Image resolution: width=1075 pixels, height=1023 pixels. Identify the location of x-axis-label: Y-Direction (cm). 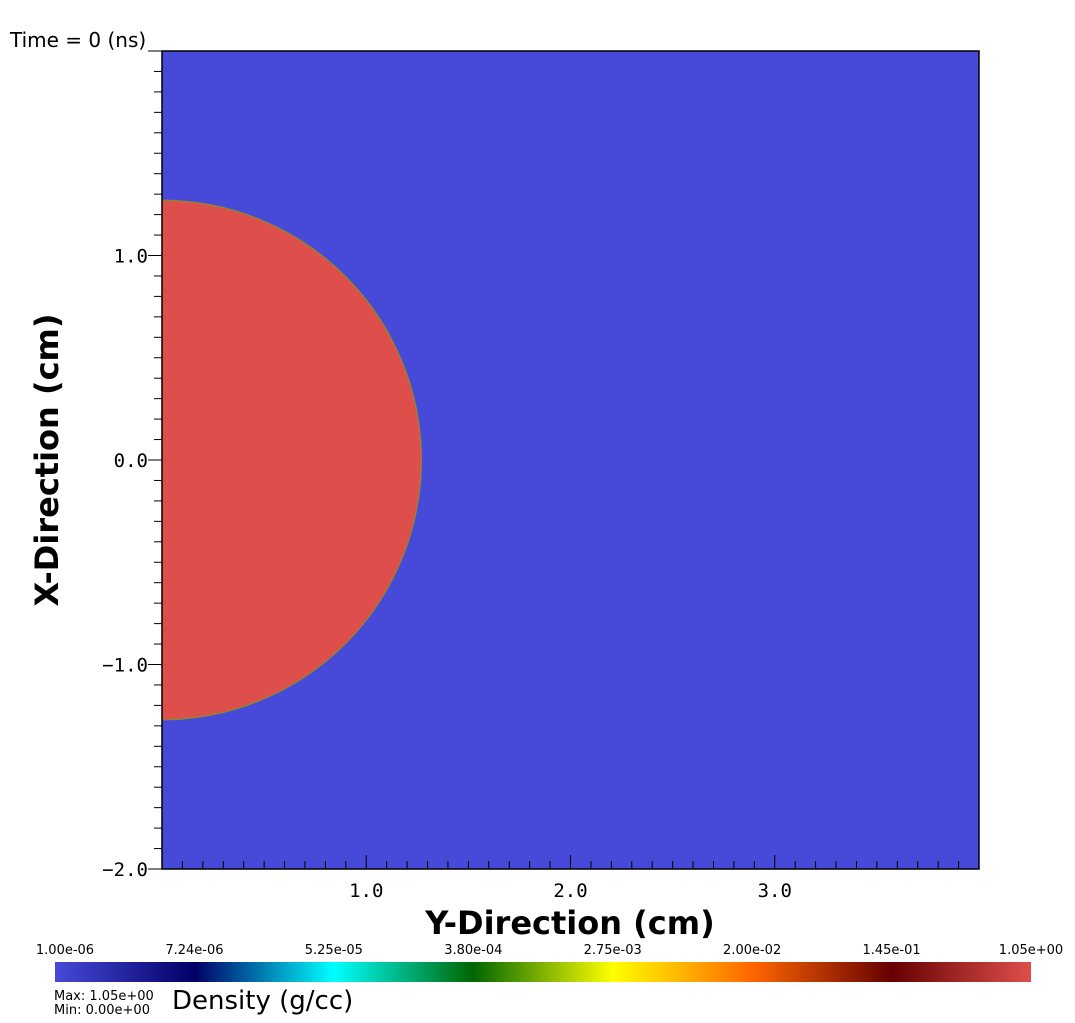
(569, 923).